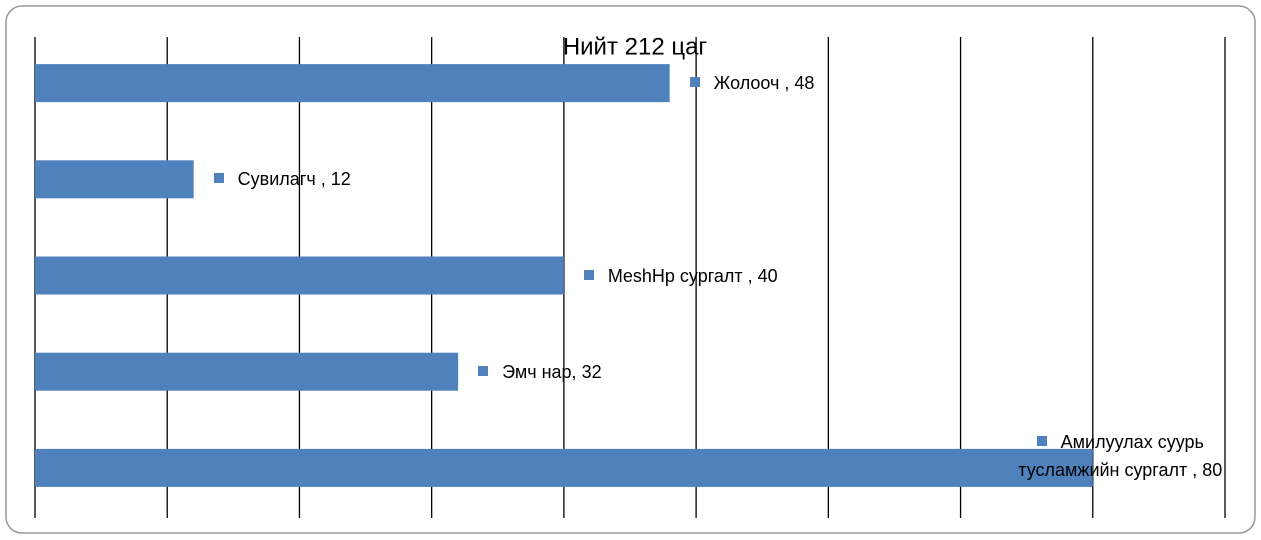 The width and height of the screenshot is (1261, 540). I want to click on data-label-text: Сувилагч , 12, so click(294, 179).